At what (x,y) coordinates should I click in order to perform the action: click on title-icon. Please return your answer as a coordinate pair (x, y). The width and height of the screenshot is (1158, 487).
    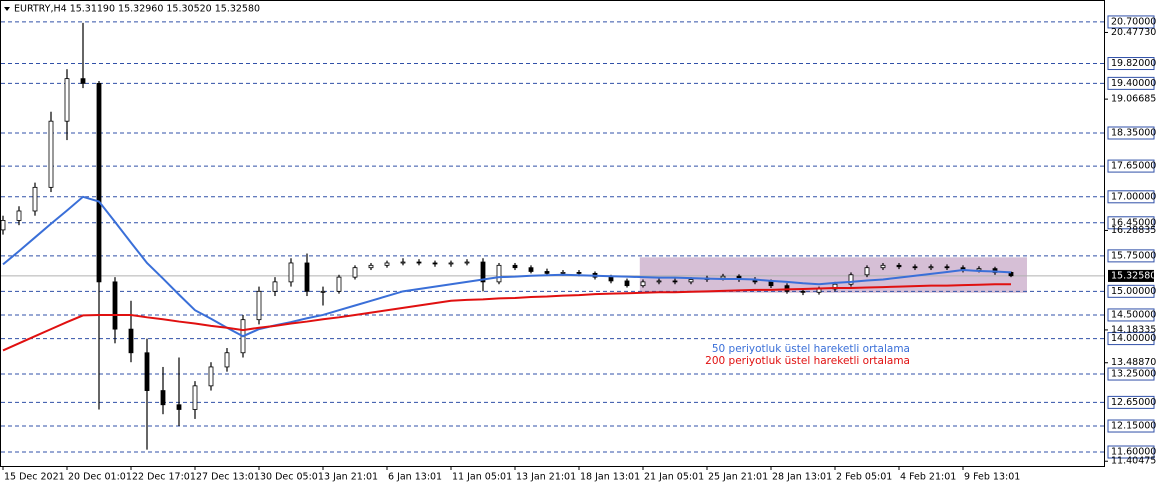
    Looking at the image, I should click on (7, 9).